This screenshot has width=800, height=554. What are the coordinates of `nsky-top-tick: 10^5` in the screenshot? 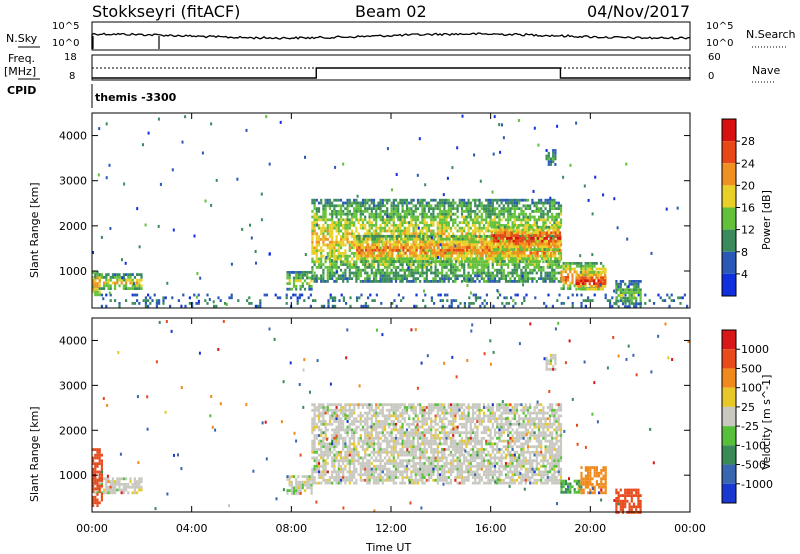 It's located at (66, 26).